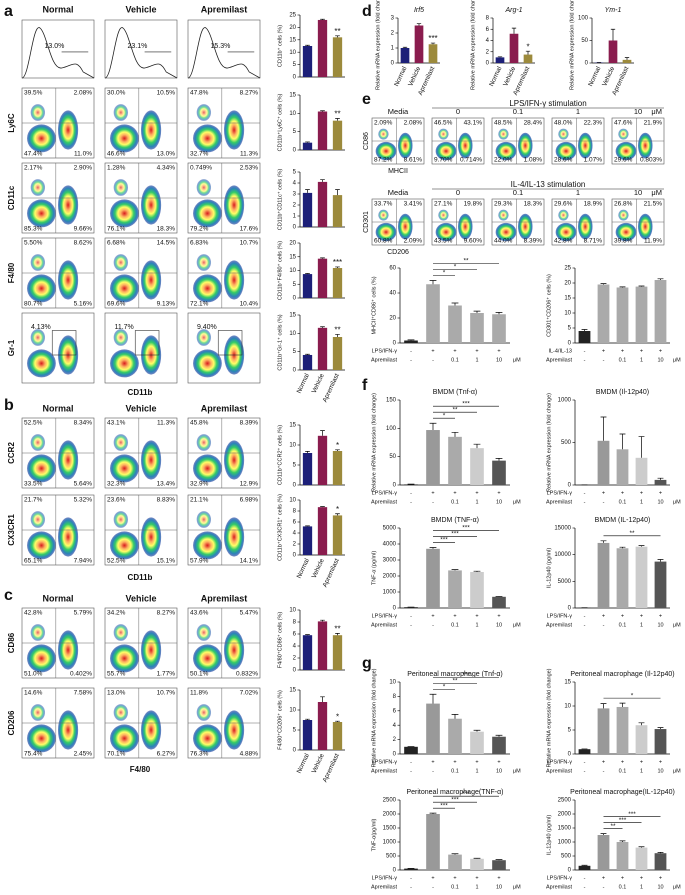 The width and height of the screenshot is (685, 895). Describe the element at coordinates (199, 693) in the screenshot. I see `quadrant-percent: 11.8%` at that location.